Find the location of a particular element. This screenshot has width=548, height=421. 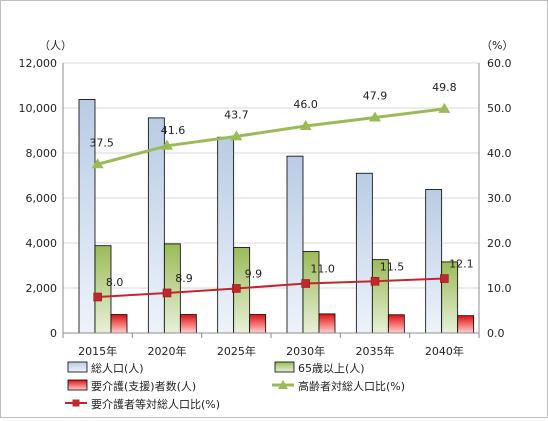

data-label: 11.0 is located at coordinates (322, 269).